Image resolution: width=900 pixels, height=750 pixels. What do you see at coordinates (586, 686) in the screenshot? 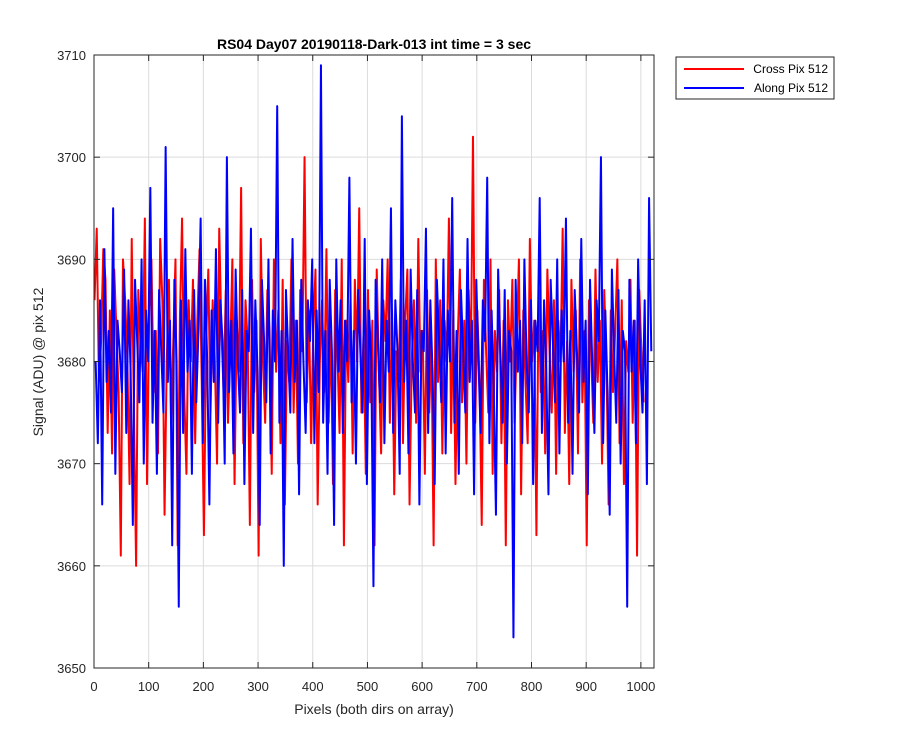
I see `x-tick-label: 900` at bounding box center [586, 686].